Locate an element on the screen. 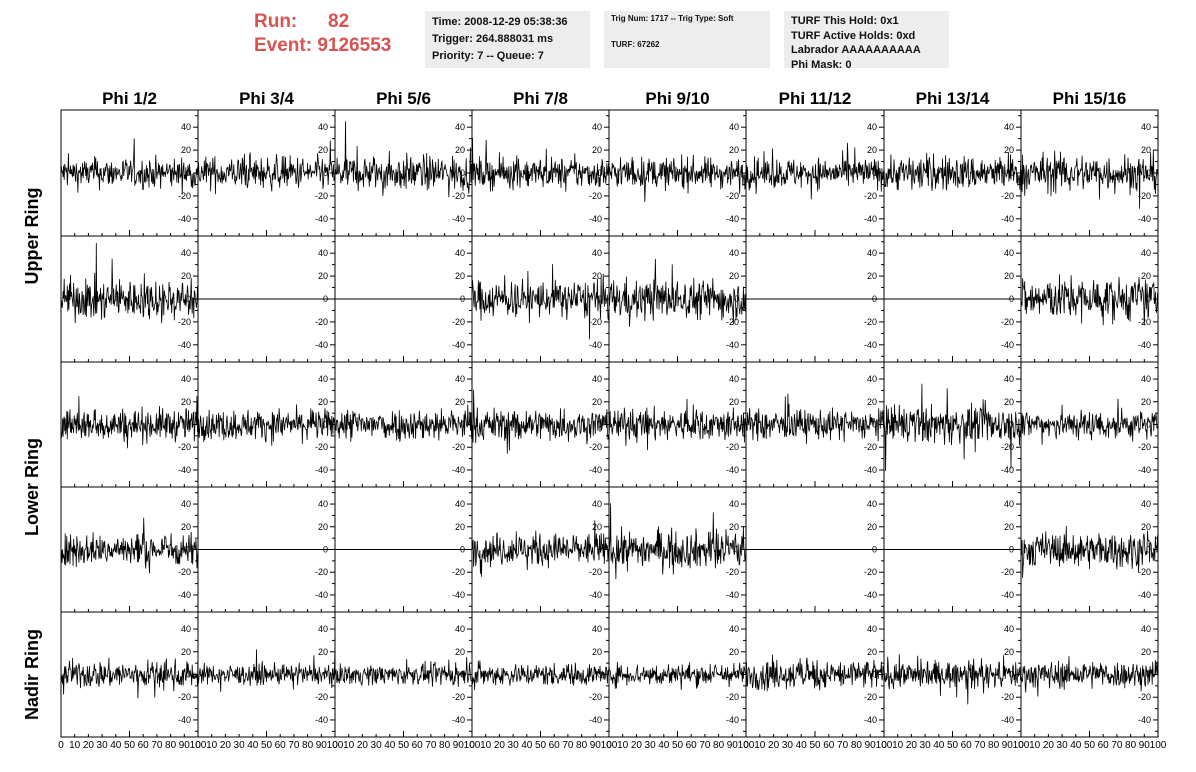 The height and width of the screenshot is (772, 1196). trigger-text: Trigger: 264.888031 ms is located at coordinates (493, 39).